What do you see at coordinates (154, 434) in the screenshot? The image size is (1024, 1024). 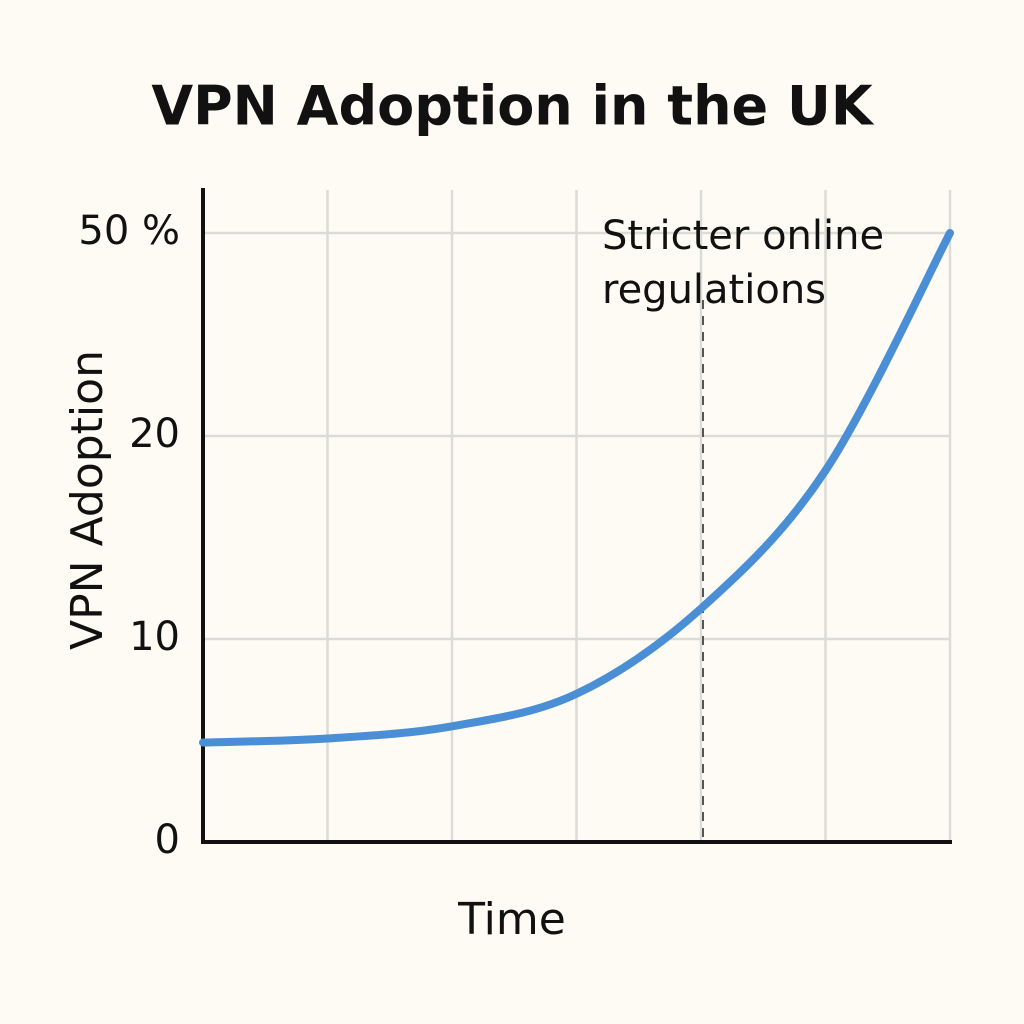 I see `y-tick-label: 20` at bounding box center [154, 434].